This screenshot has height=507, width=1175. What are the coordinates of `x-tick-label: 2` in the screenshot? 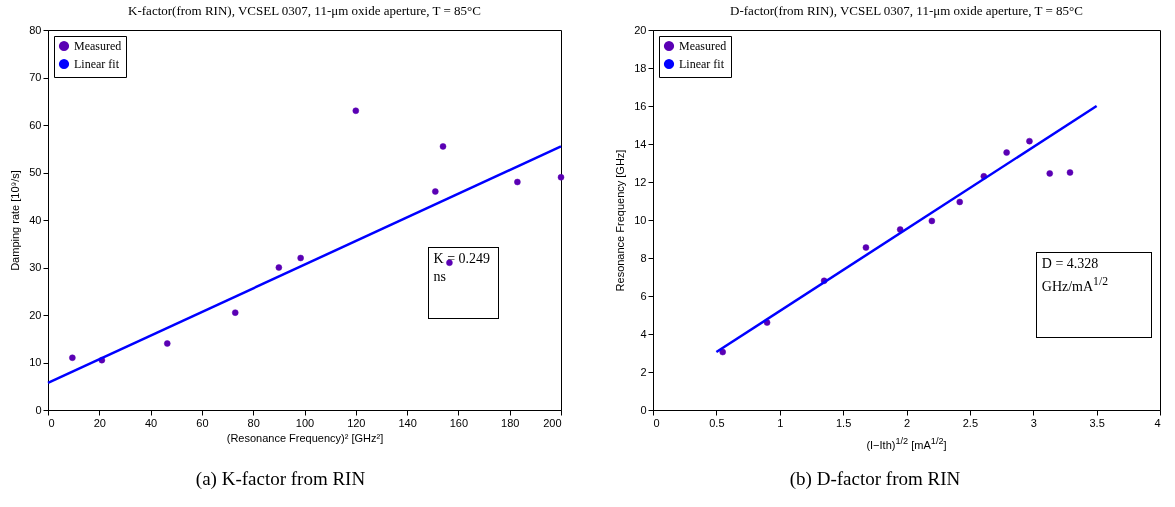 It's located at (907, 422).